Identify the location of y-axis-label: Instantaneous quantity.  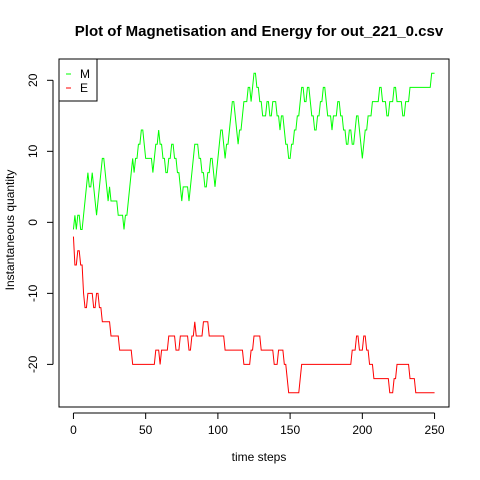
(10, 230).